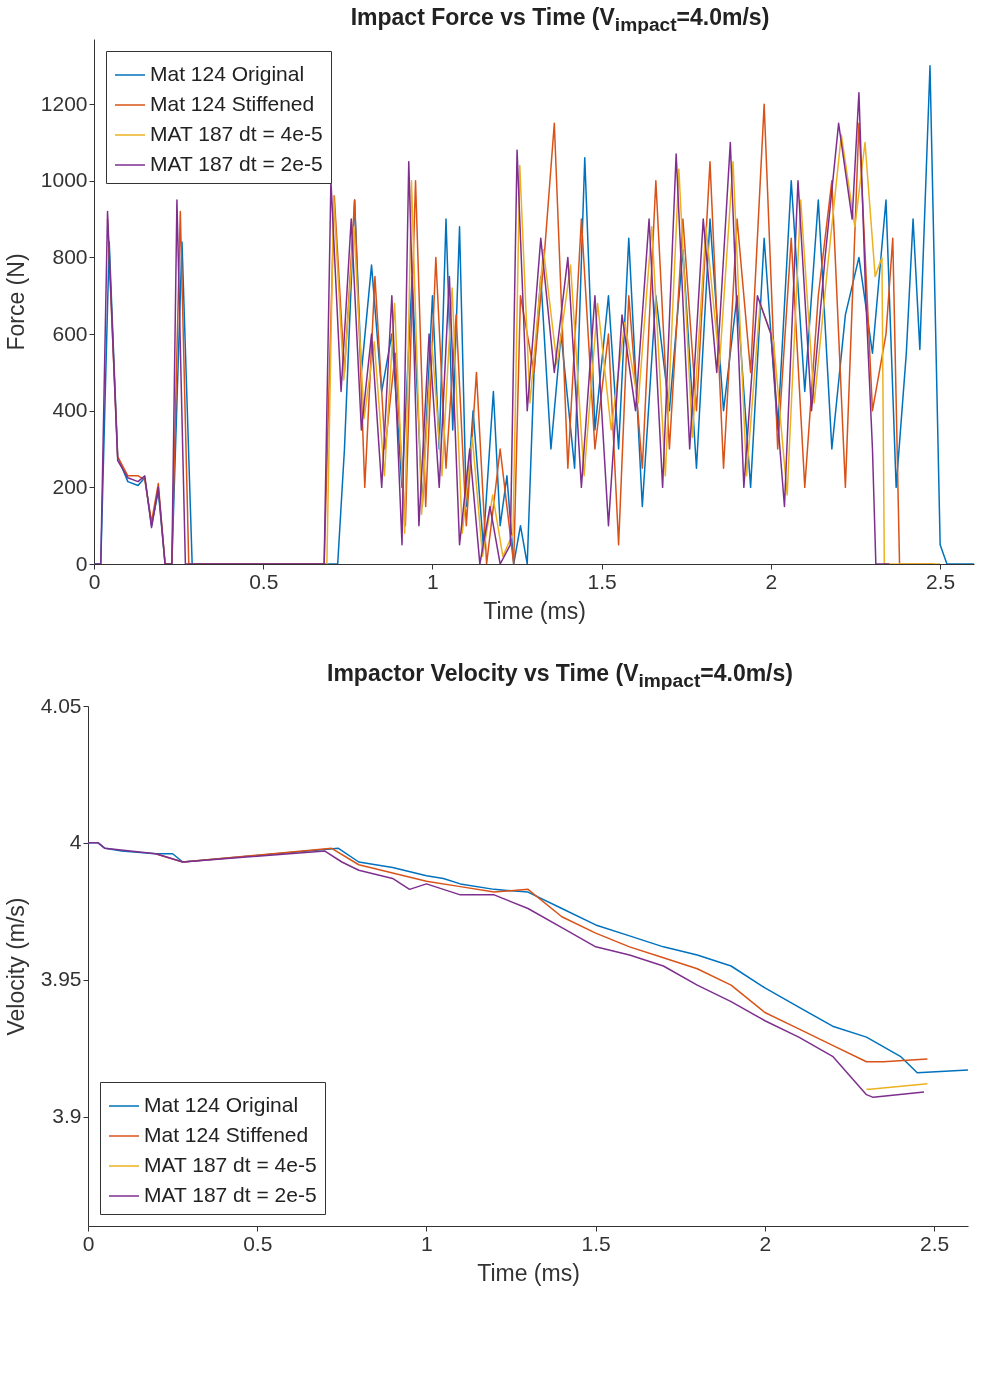 This screenshot has width=1007, height=1389. I want to click on y-tick-label: 1000, so click(64, 180).